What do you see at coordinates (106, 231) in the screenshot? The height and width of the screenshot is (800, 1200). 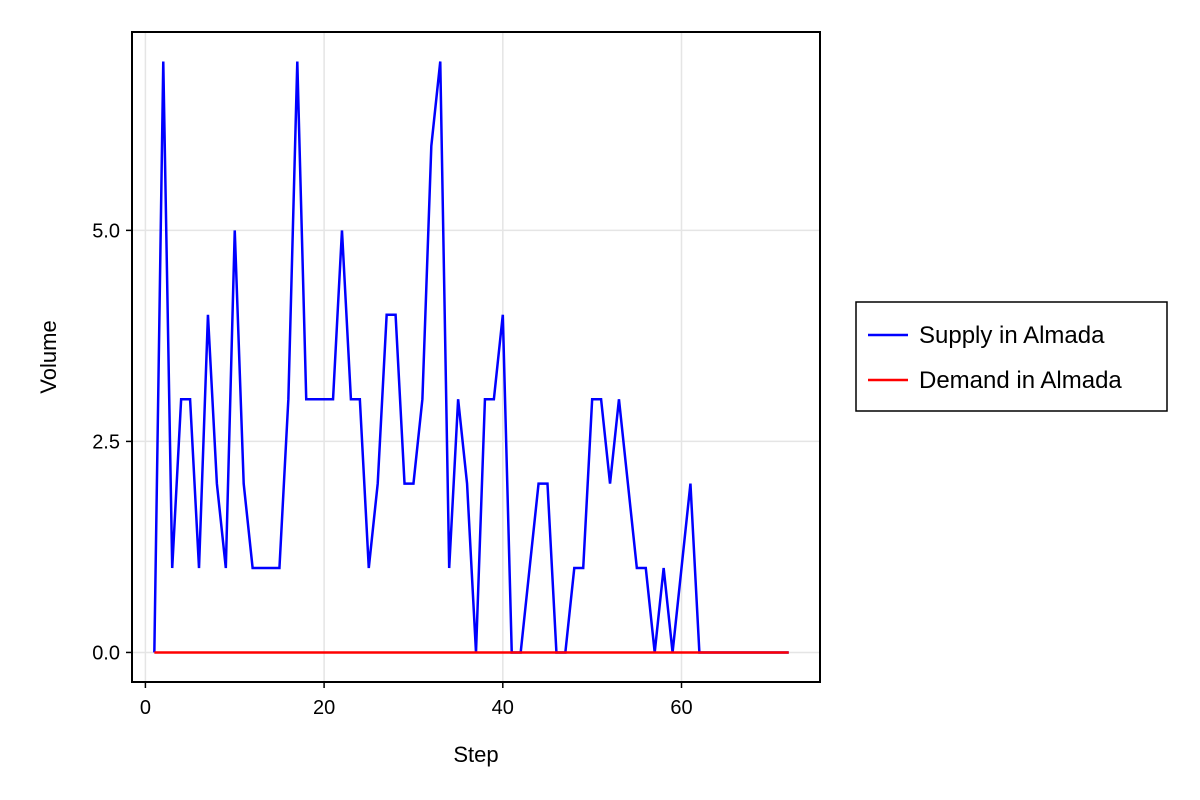 I see `y-tick-label: 5.0` at bounding box center [106, 231].